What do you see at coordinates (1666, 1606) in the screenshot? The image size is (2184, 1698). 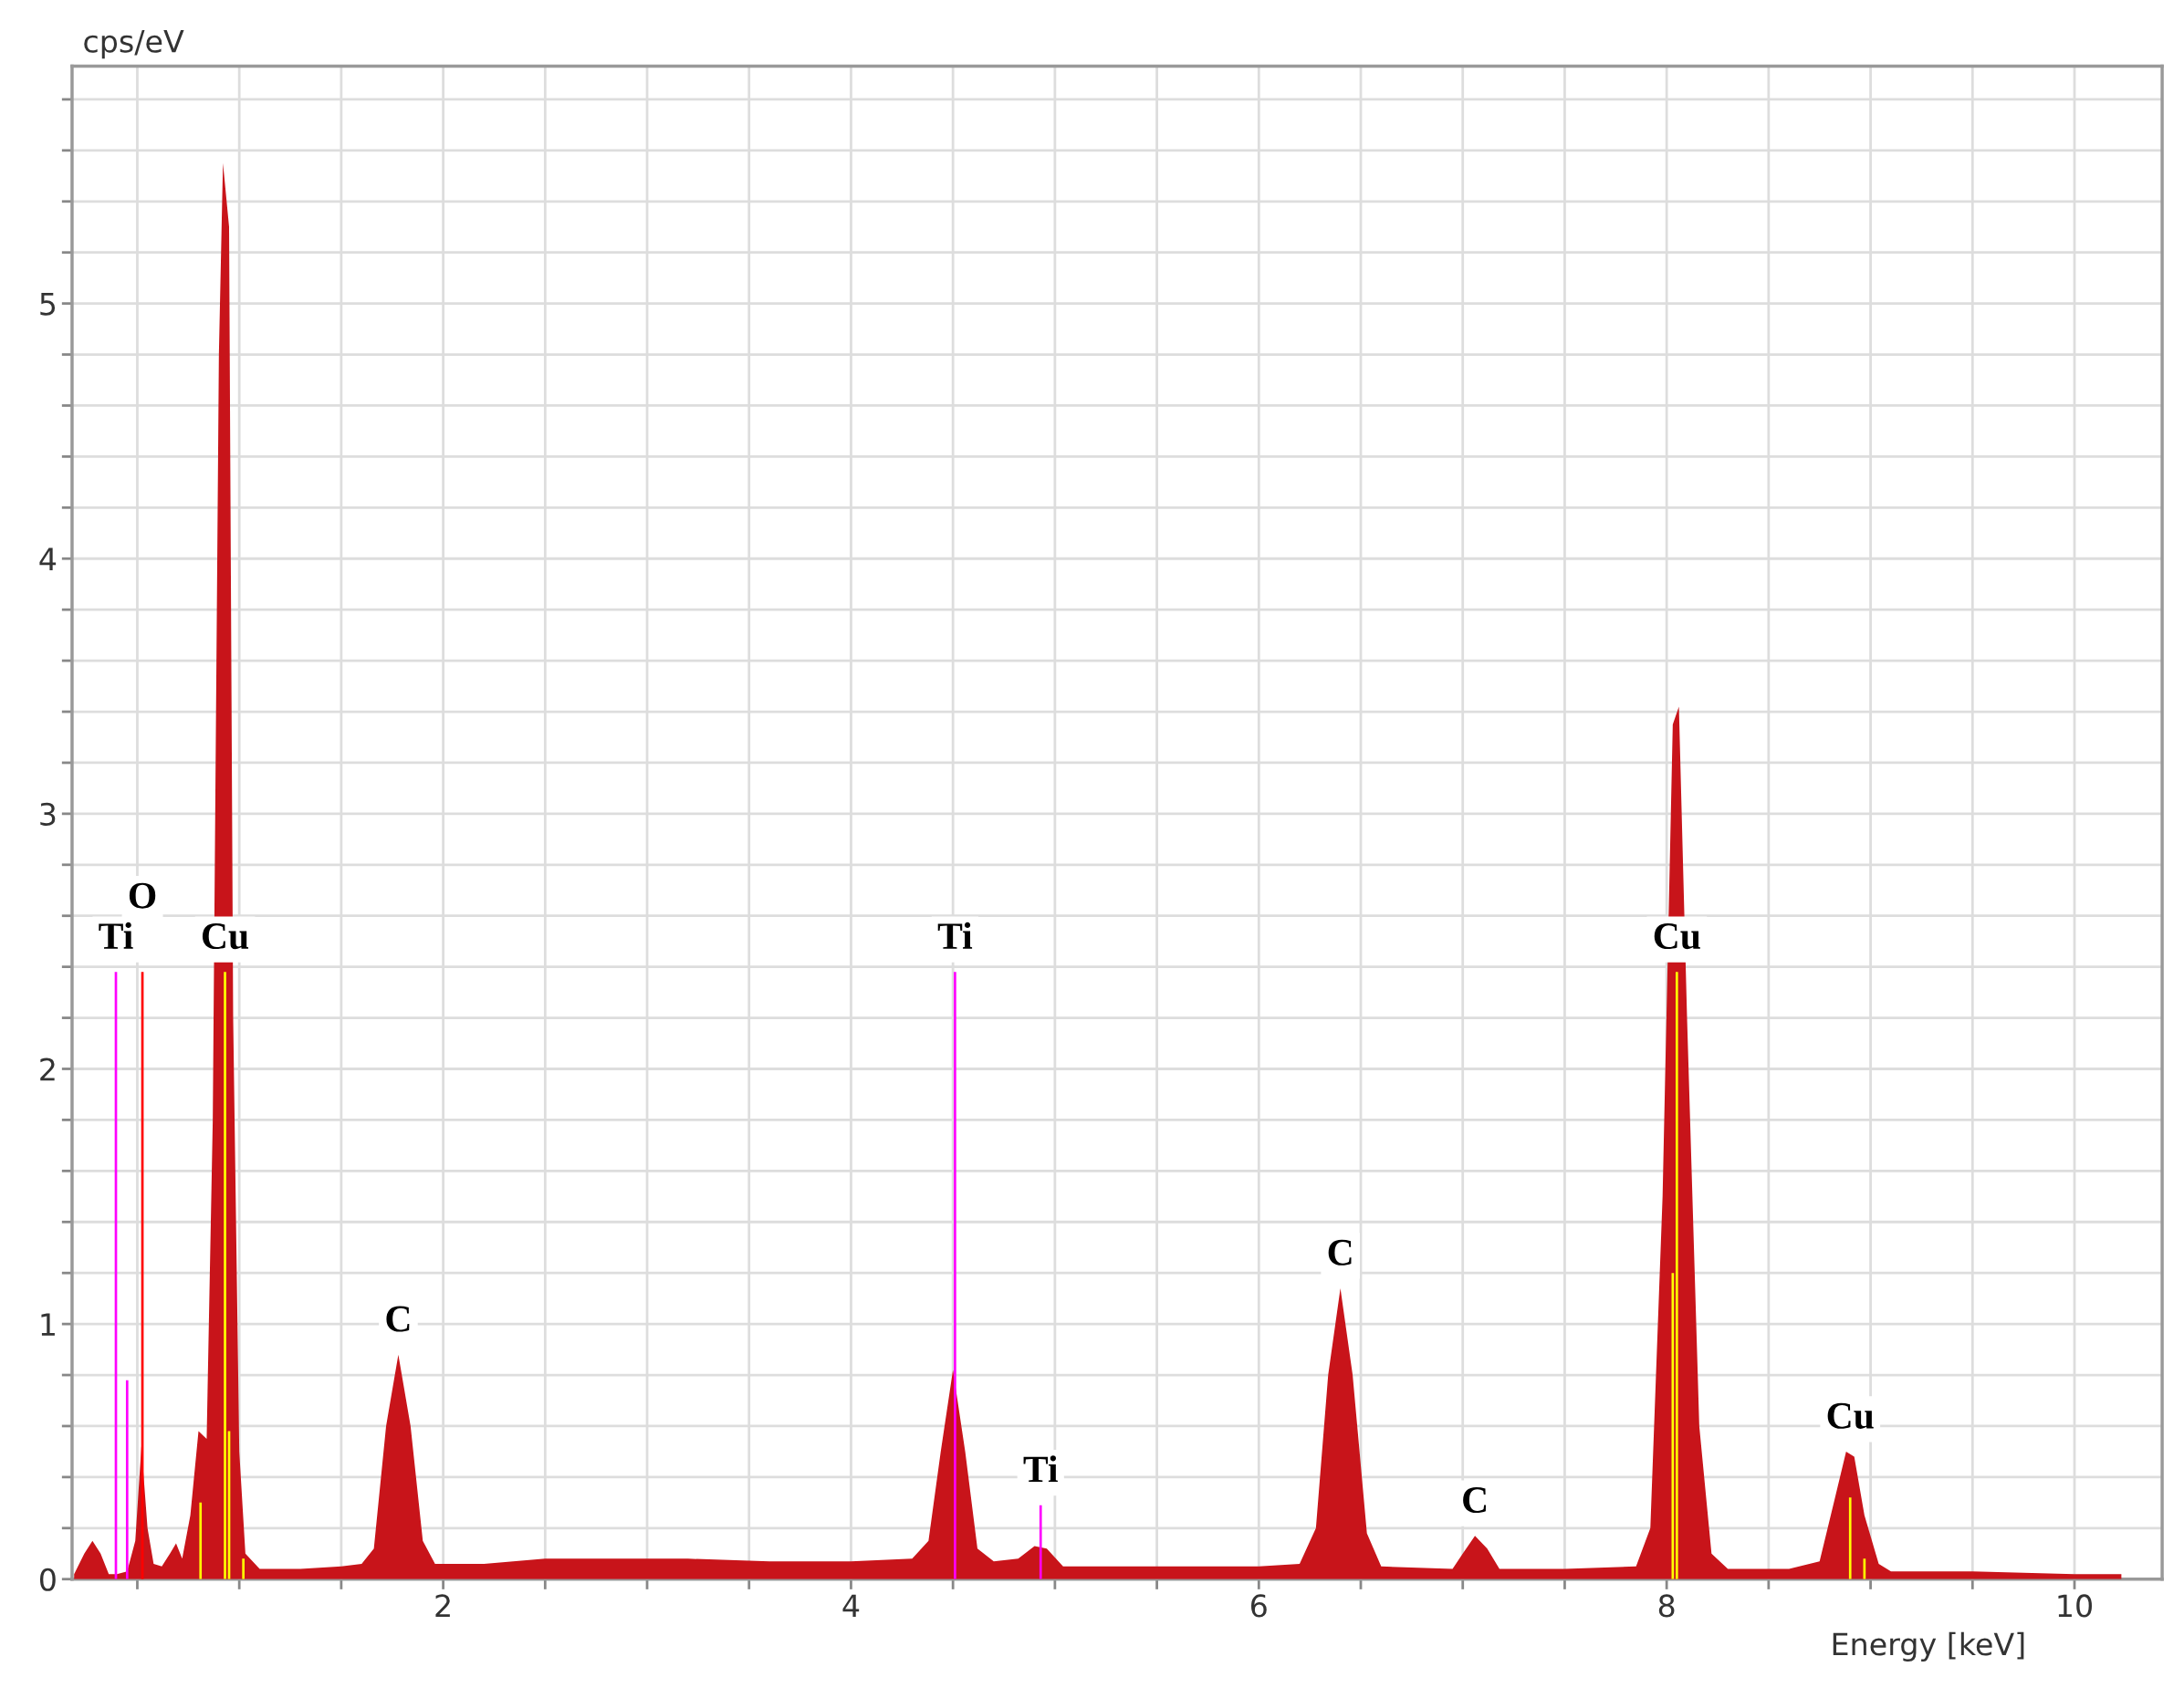 I see `x-tick-label: 8` at bounding box center [1666, 1606].